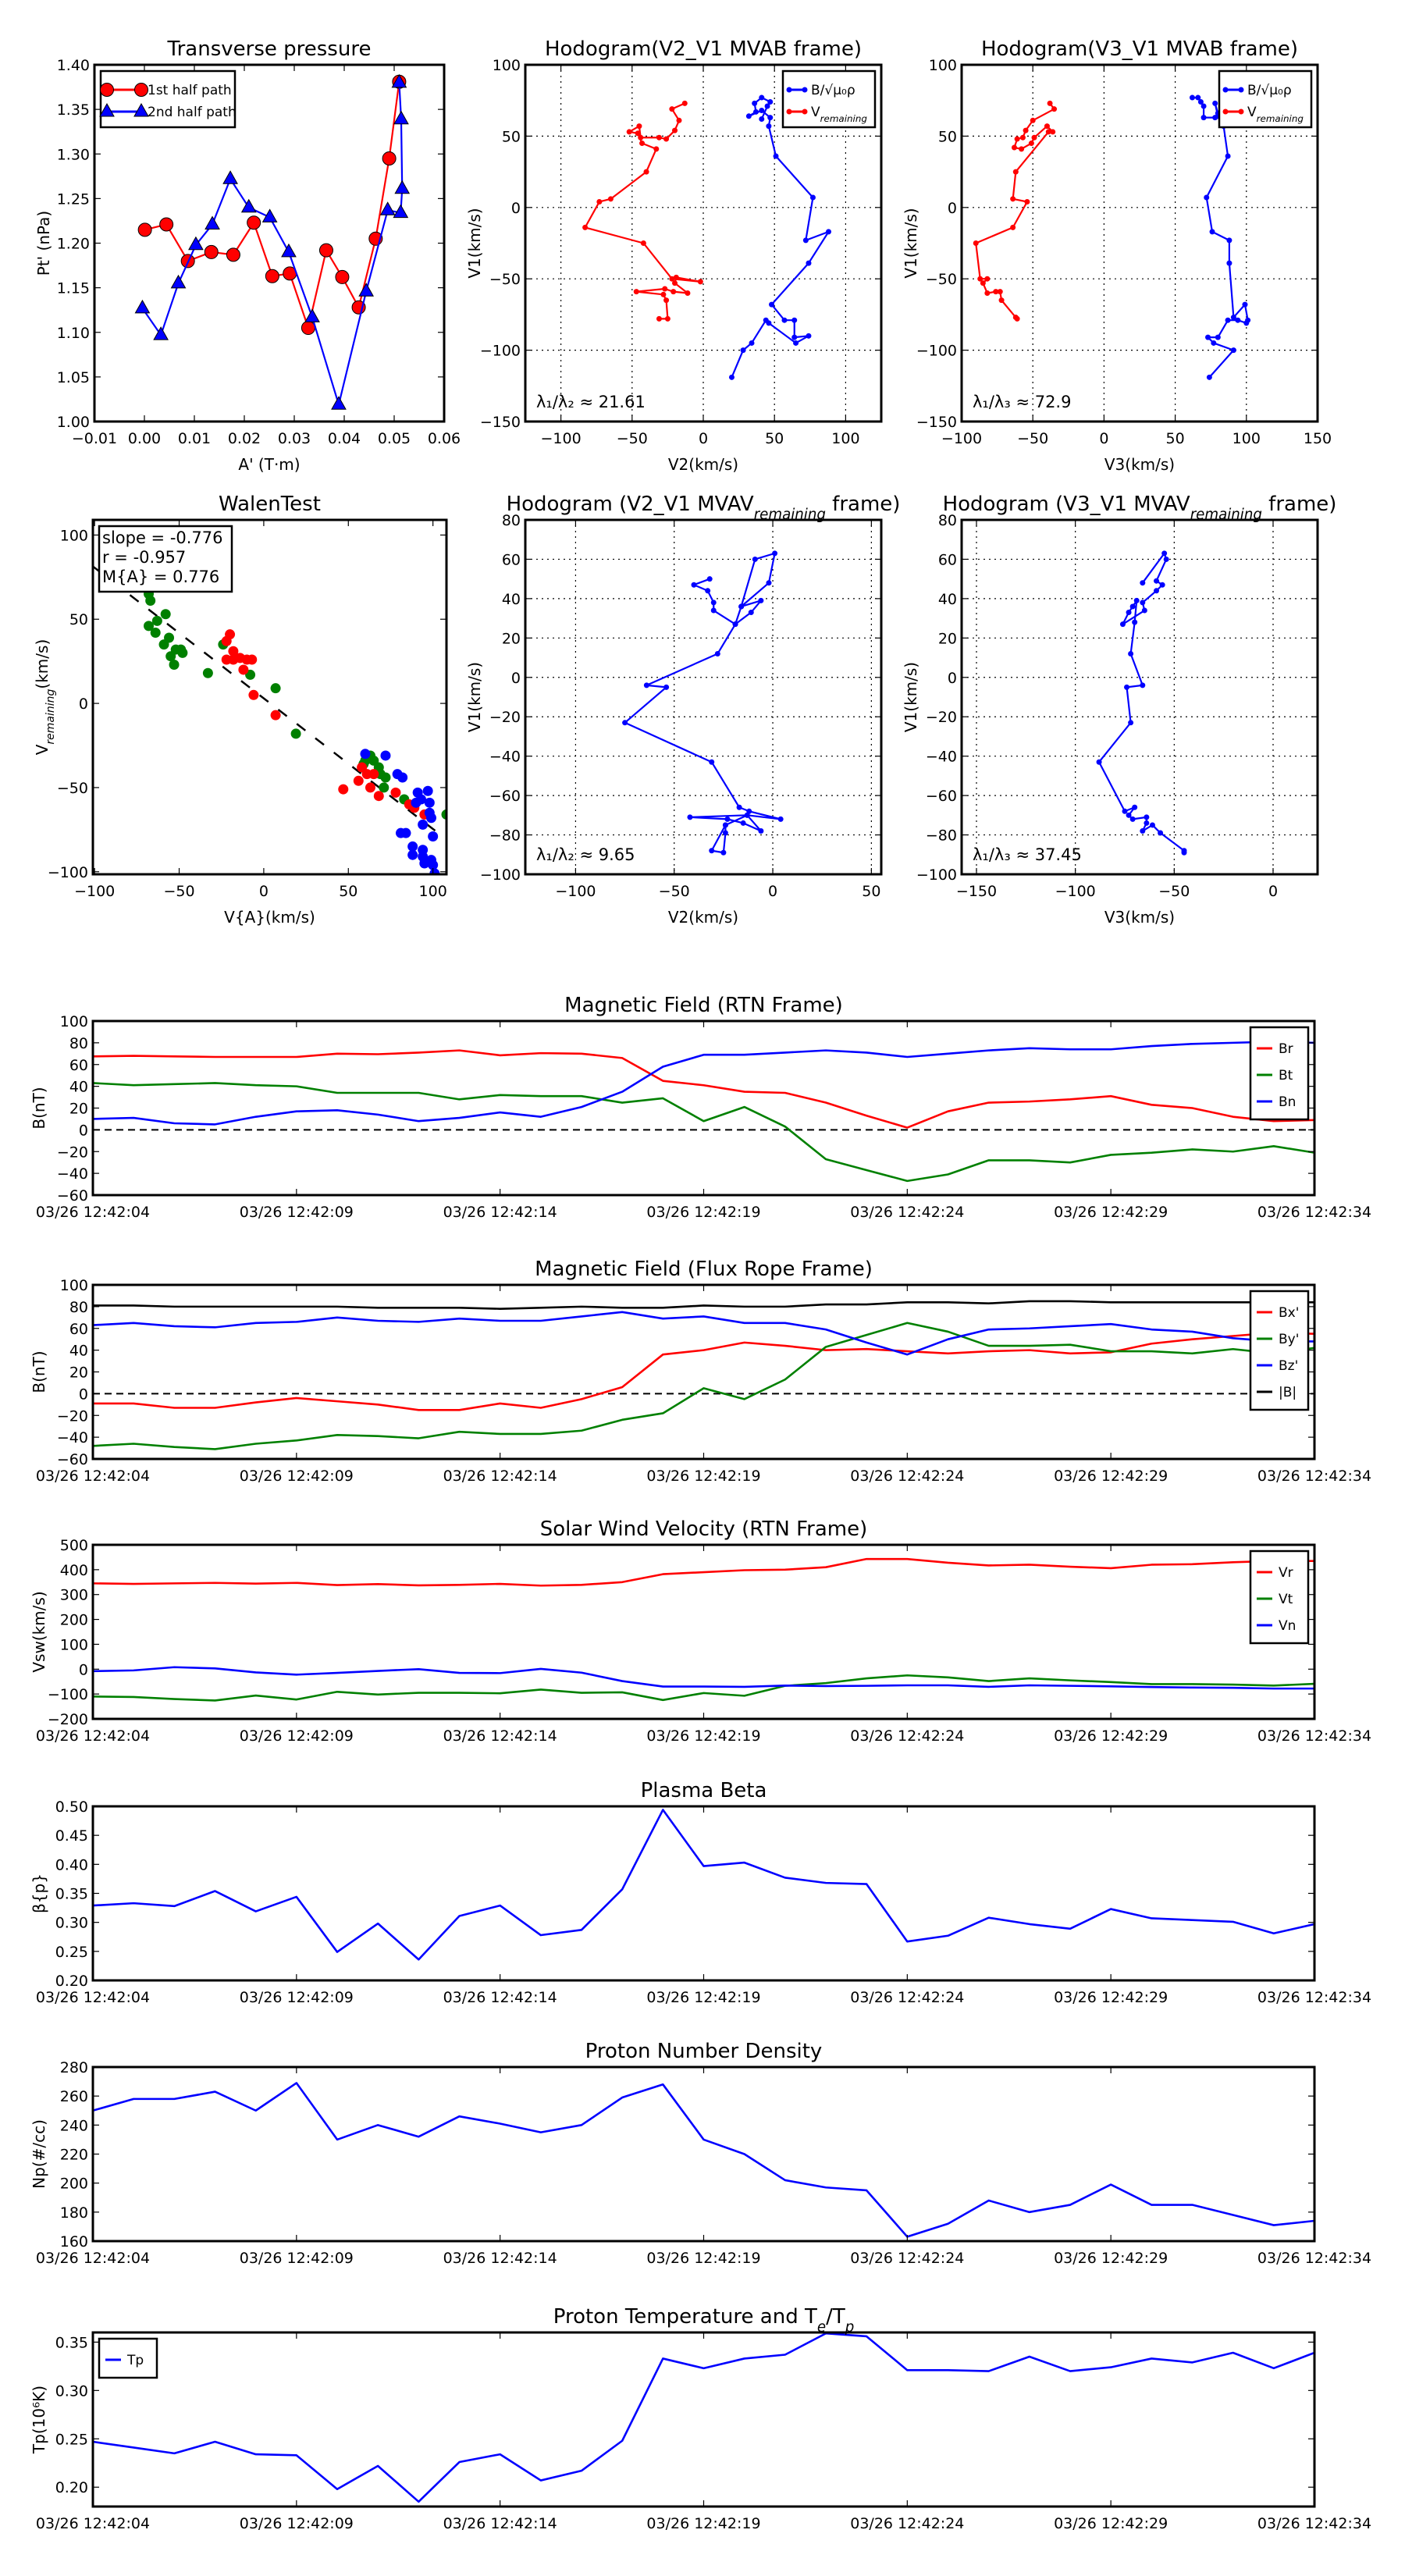 This screenshot has width=1405, height=2576. What do you see at coordinates (1246, 439) in the screenshot?
I see `x-tick-label: 100` at bounding box center [1246, 439].